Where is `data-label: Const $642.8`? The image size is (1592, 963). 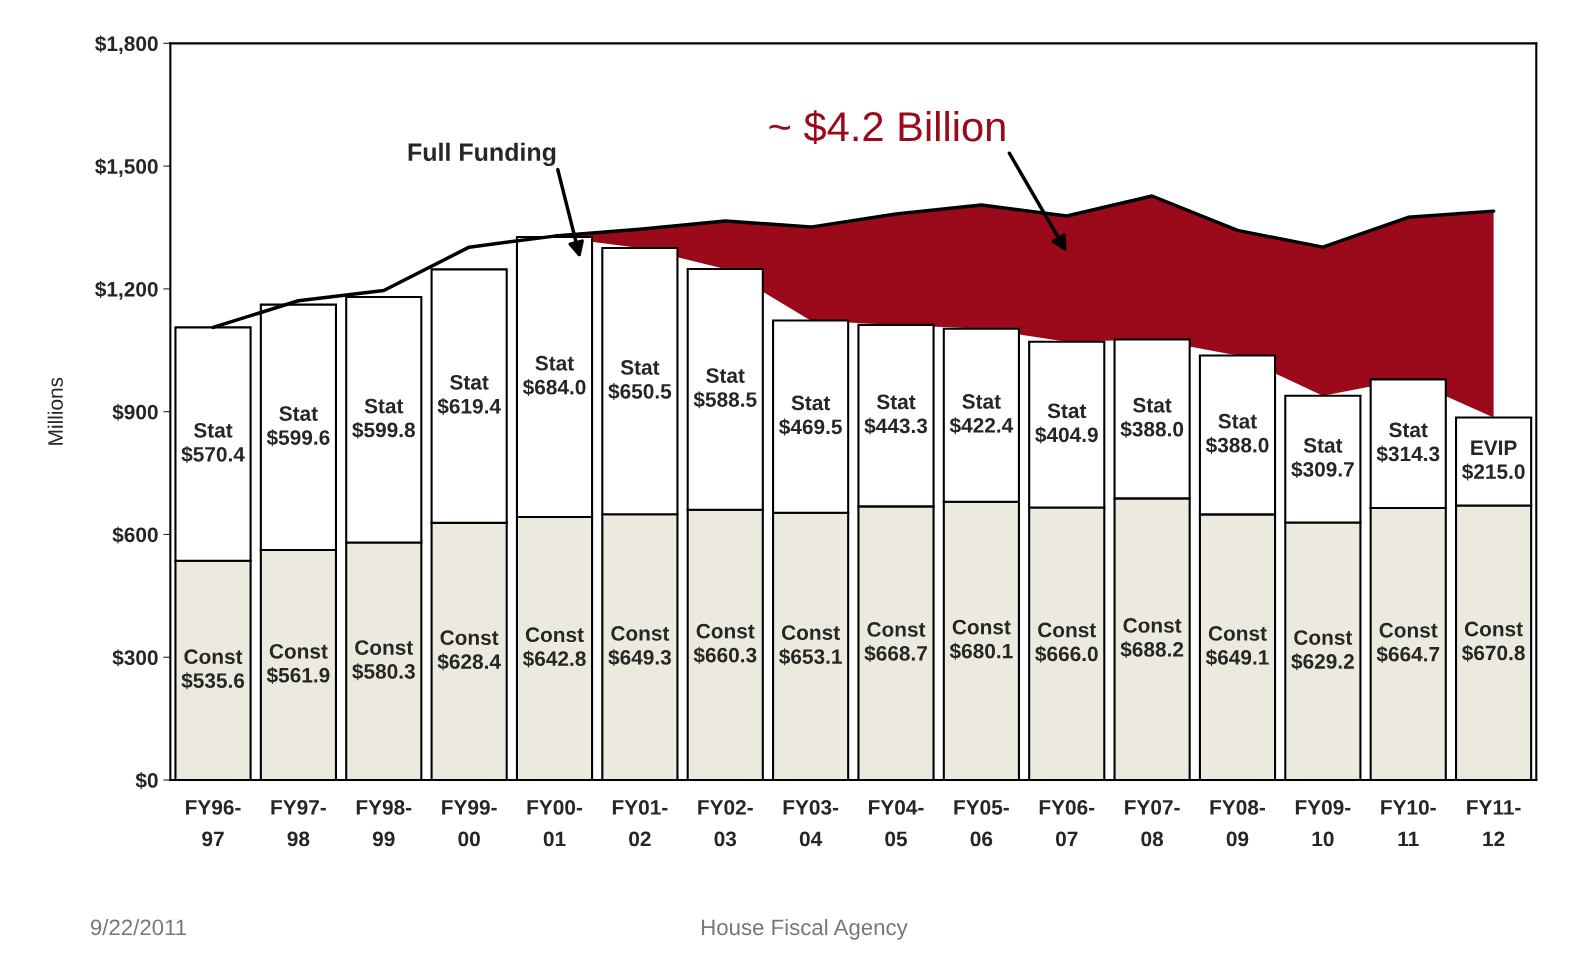
data-label: Const $642.8 is located at coordinates (554, 647).